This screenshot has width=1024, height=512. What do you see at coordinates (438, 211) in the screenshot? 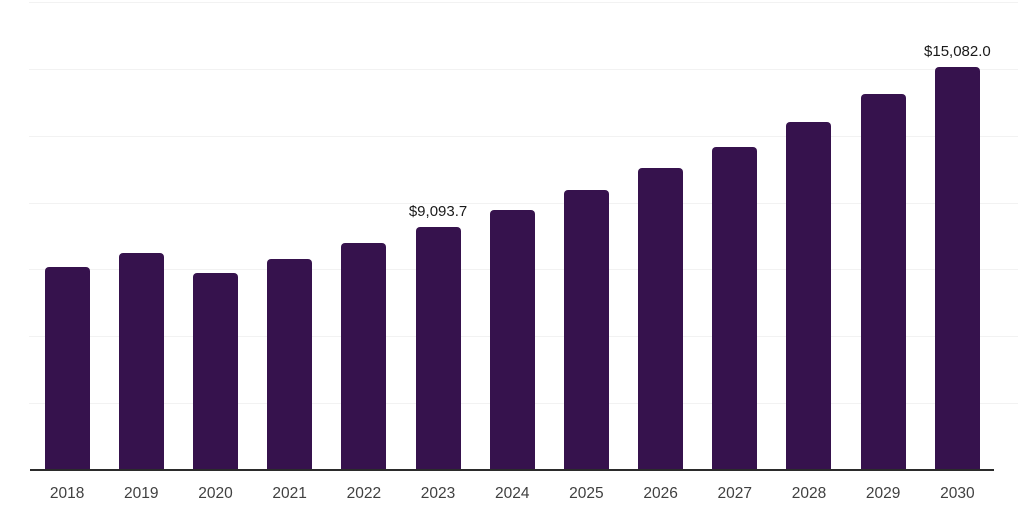
I see `data-label-2023: $9,093.7` at bounding box center [438, 211].